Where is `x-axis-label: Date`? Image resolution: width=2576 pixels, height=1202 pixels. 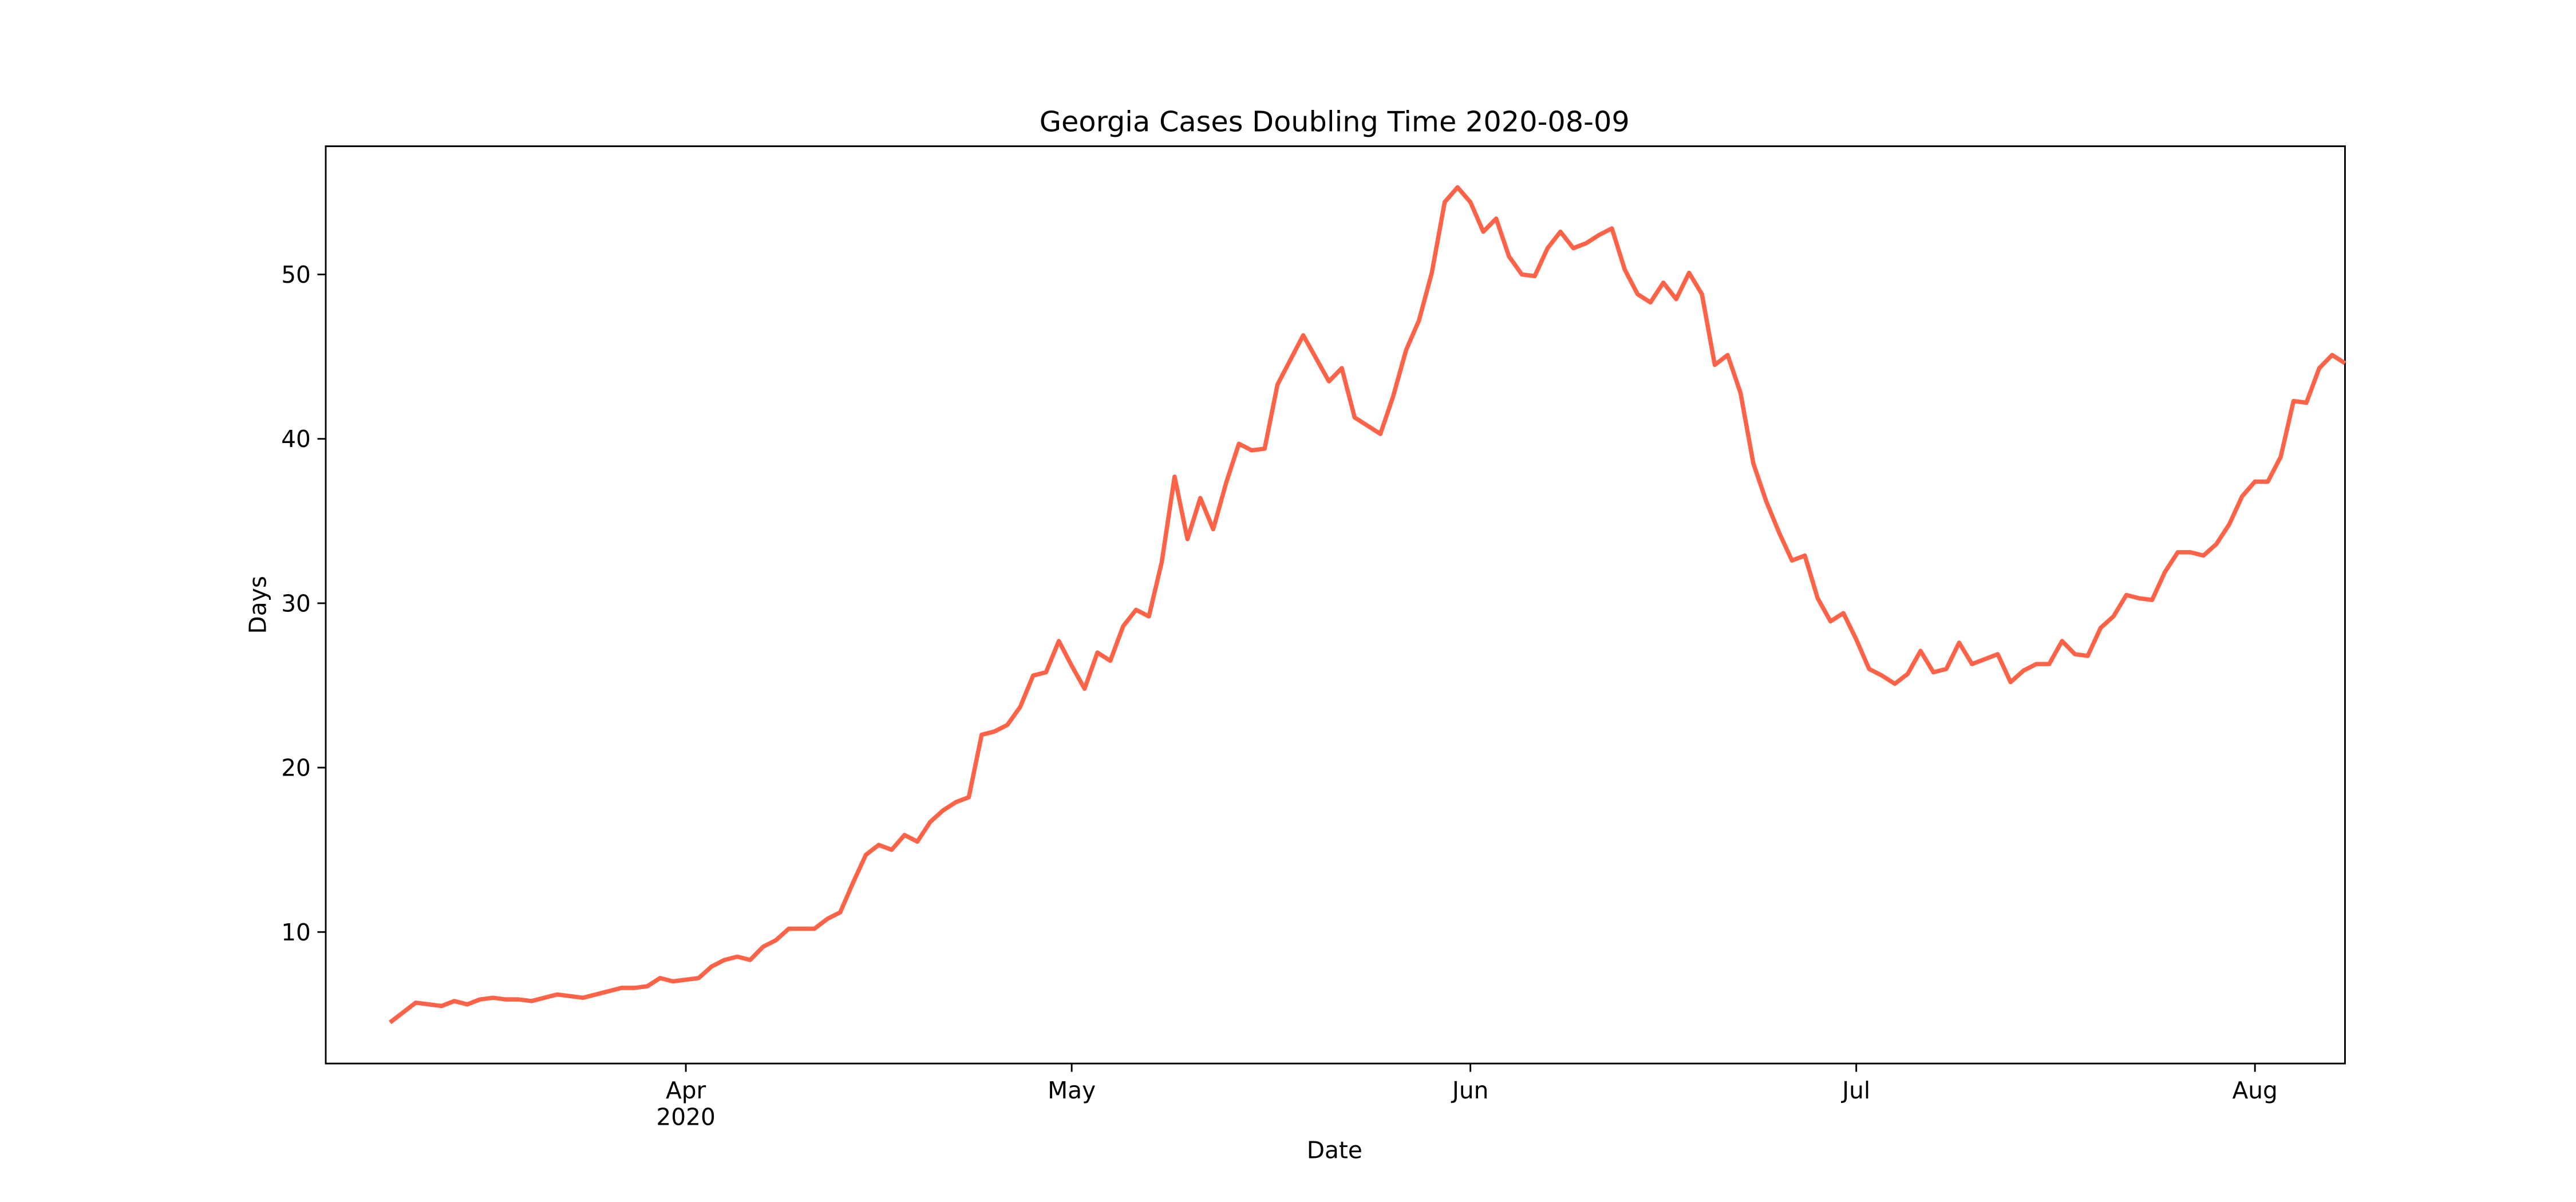
x-axis-label: Date is located at coordinates (1334, 1150).